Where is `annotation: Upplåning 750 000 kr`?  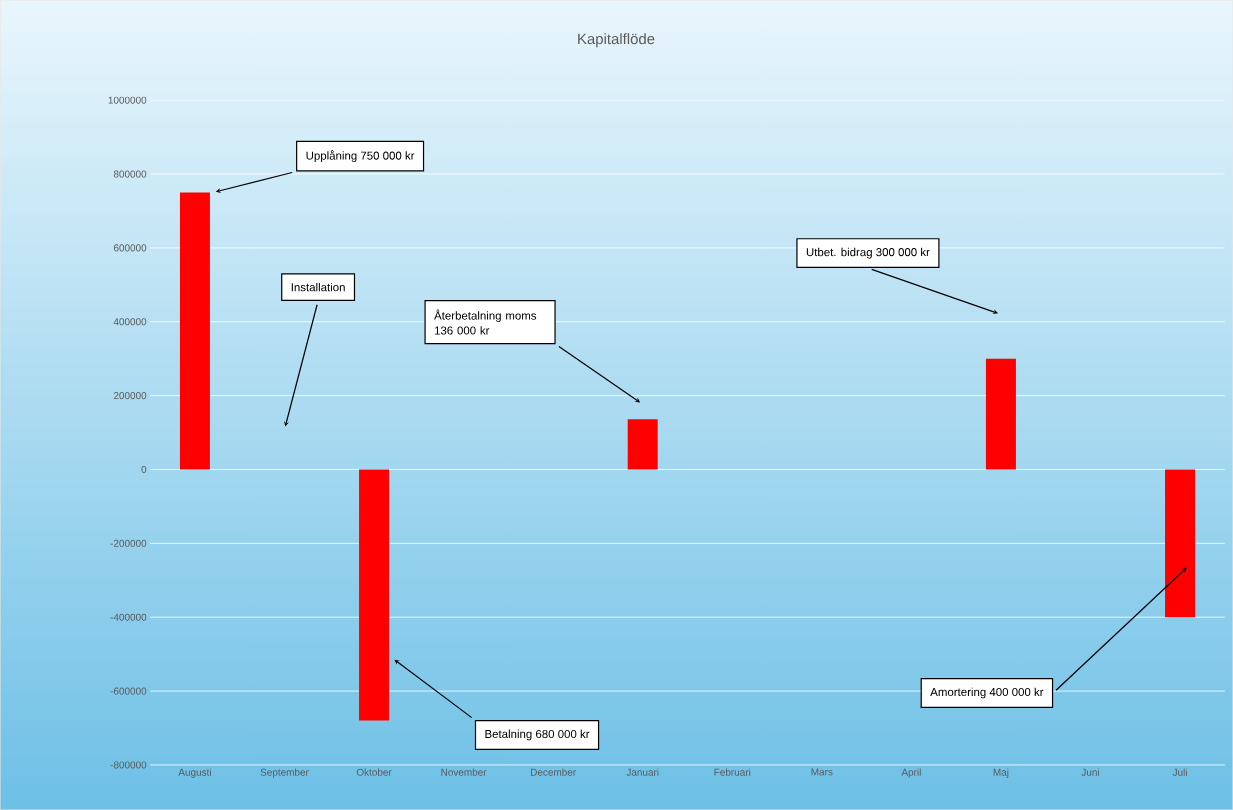 annotation: Upplåning 750 000 kr is located at coordinates (360, 156).